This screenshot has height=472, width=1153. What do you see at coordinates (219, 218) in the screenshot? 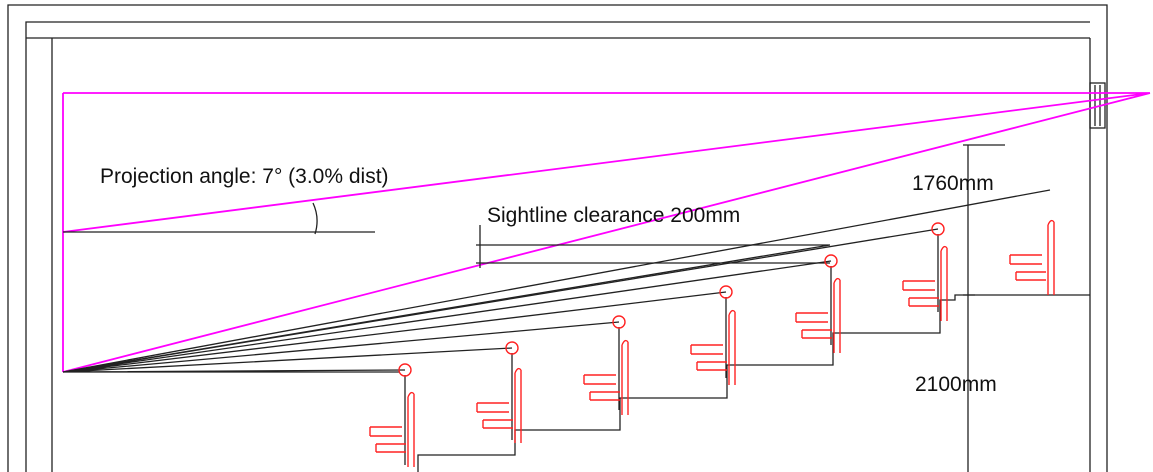
I see `angle-marker` at bounding box center [219, 218].